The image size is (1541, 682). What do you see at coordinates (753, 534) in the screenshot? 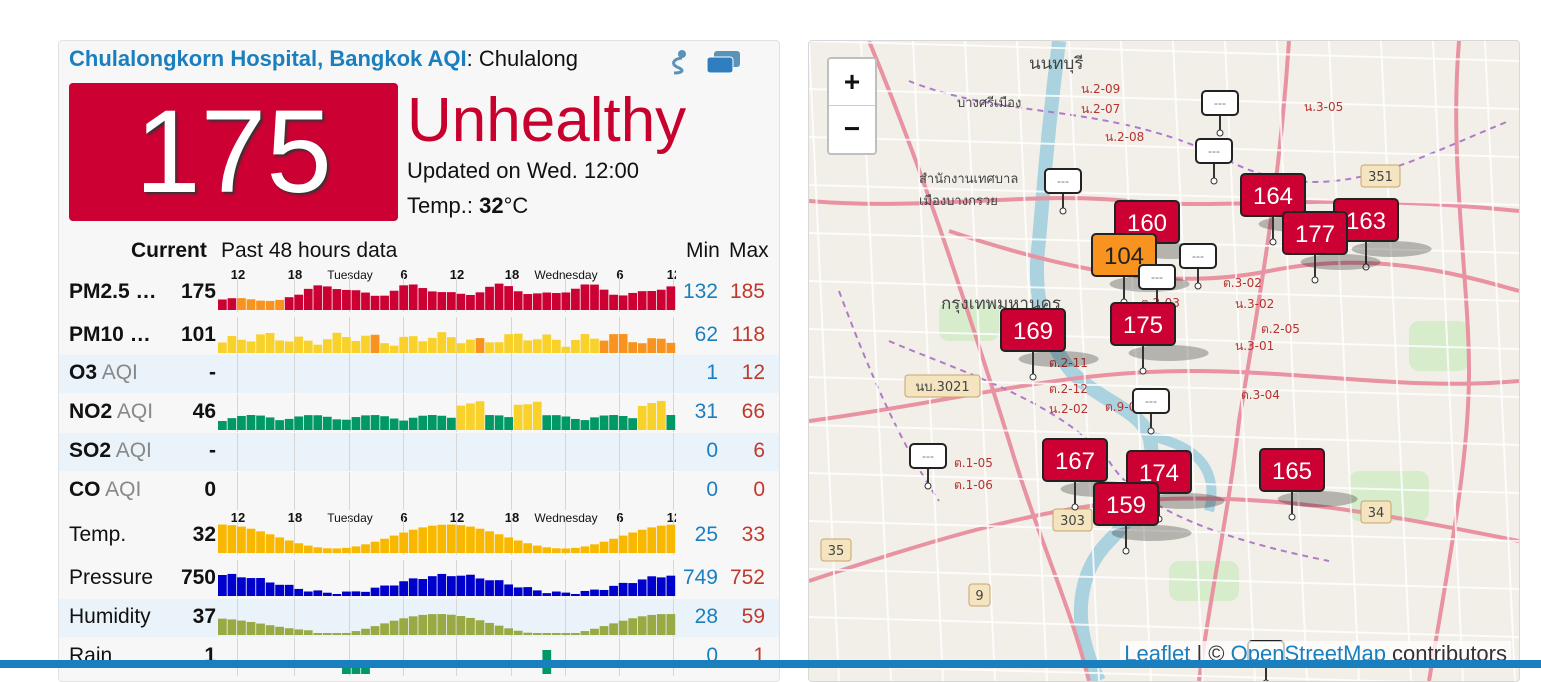
I see `row-temp-max: 33` at bounding box center [753, 534].